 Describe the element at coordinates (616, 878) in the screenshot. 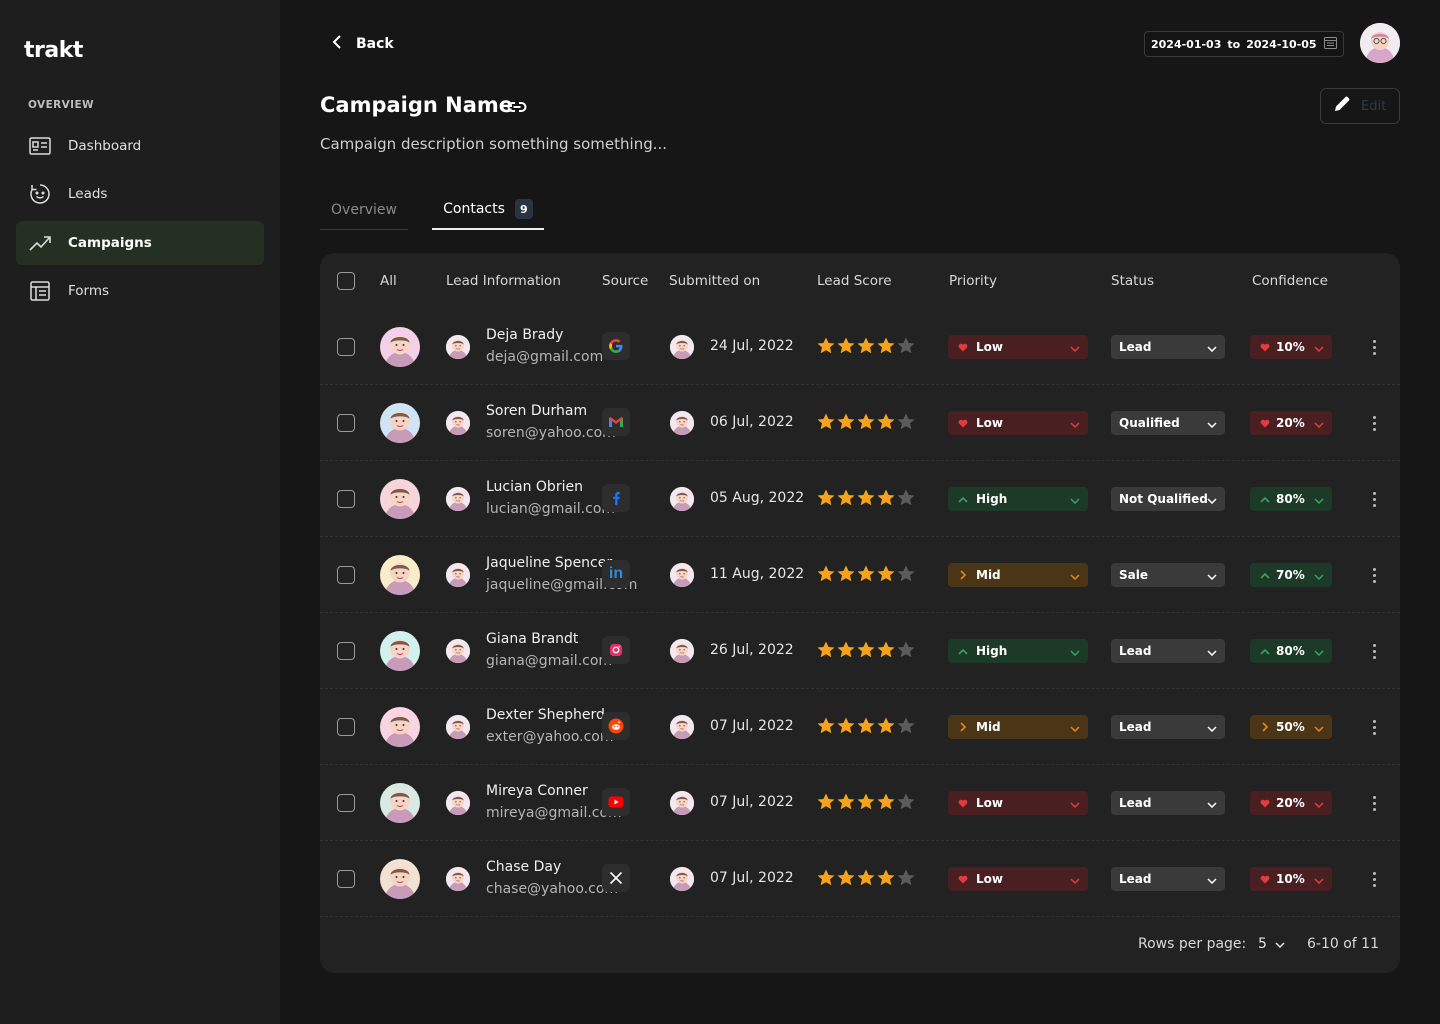

I see `x-icon` at that location.